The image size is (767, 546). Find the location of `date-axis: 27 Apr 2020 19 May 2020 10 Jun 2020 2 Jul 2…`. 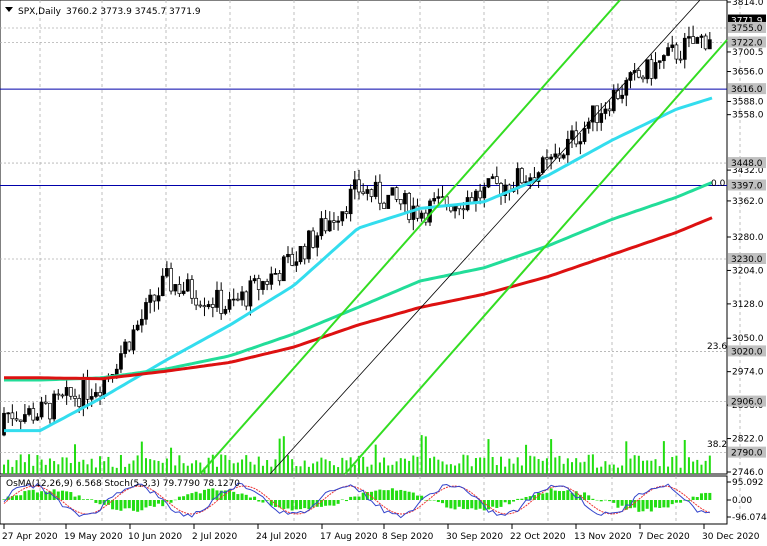

date-axis: 27 Apr 2020 19 May 2020 10 Jun 2020 2 Jul 2… is located at coordinates (381, 533).